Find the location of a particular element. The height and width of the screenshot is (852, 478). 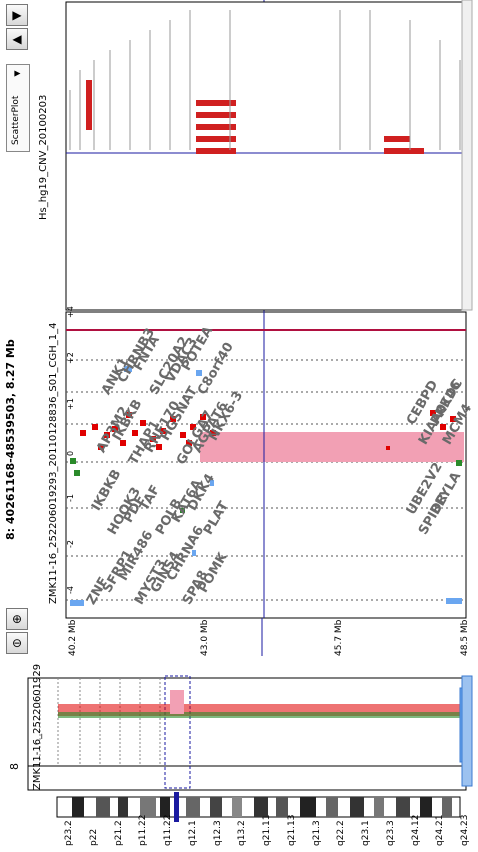

band-label: q24.21 is located at coordinates (440, 830).